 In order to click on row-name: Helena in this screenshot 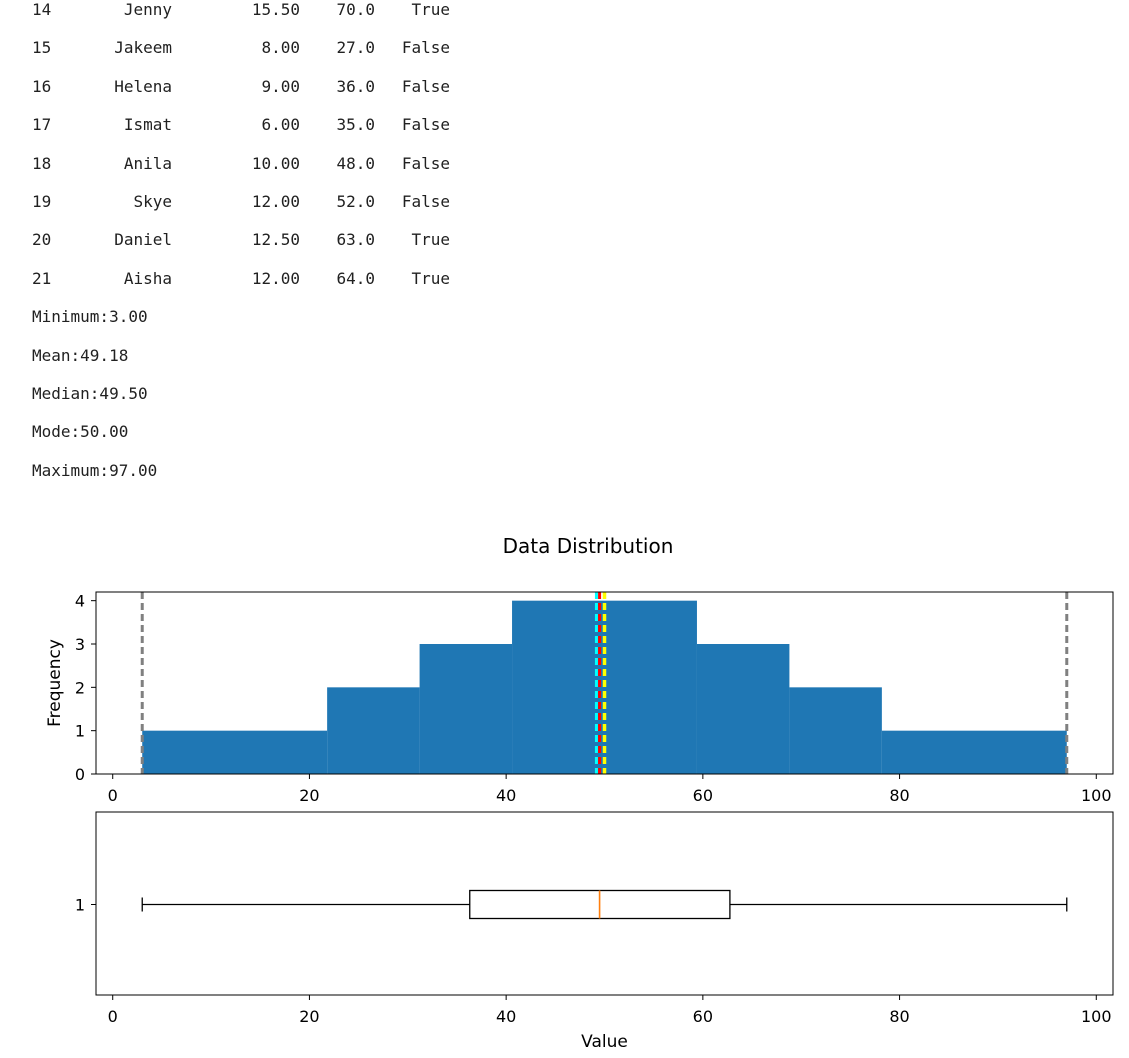, I will do `click(143, 86)`.